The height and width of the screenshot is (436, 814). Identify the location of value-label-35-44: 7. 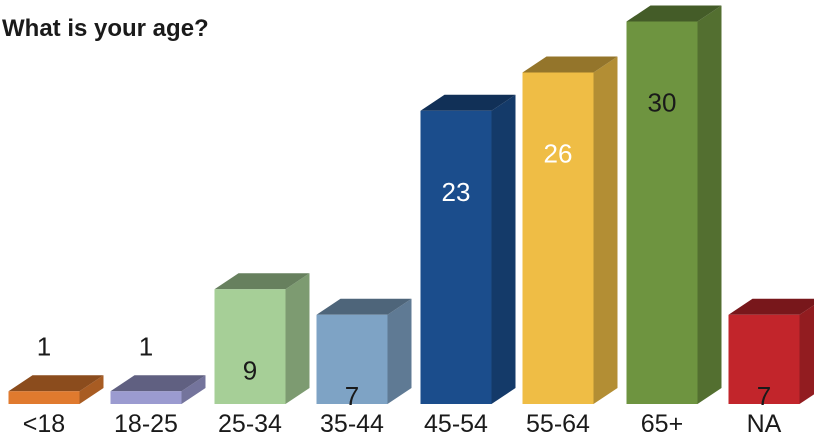
(352, 396).